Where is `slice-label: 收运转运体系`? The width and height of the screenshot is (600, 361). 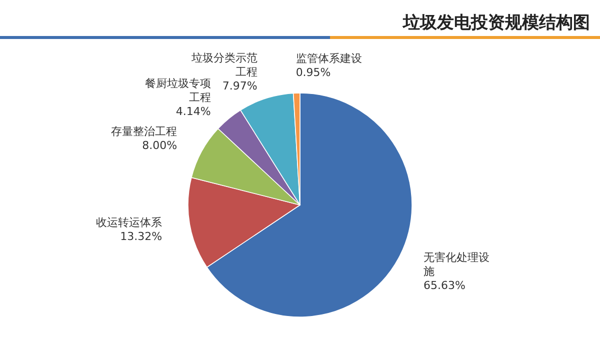 slice-label: 收运转运体系 is located at coordinates (129, 222).